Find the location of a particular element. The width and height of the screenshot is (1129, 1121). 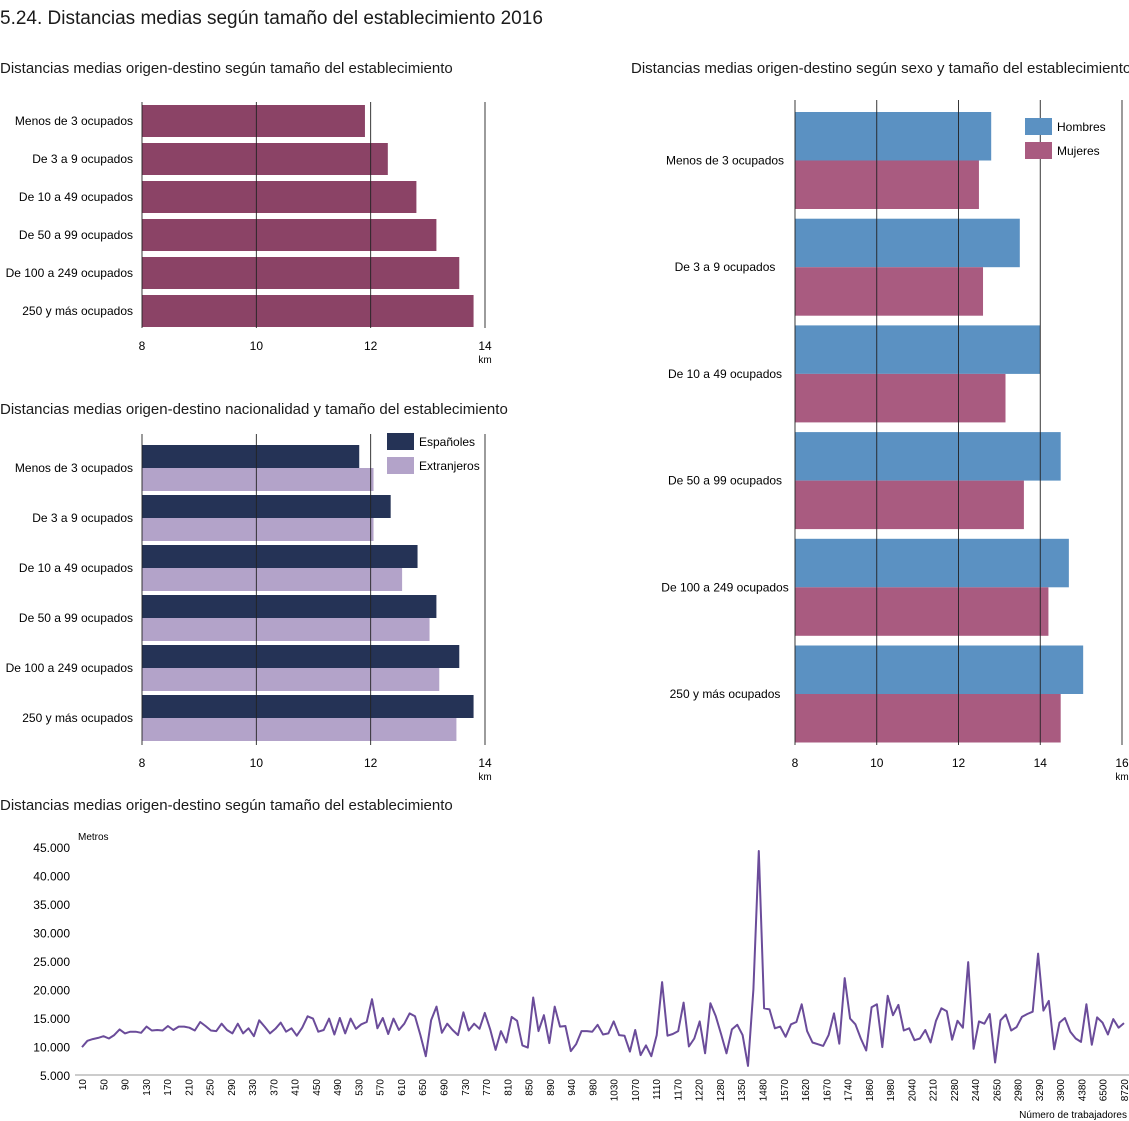

x-tick-label: 1110 is located at coordinates (657, 1089).